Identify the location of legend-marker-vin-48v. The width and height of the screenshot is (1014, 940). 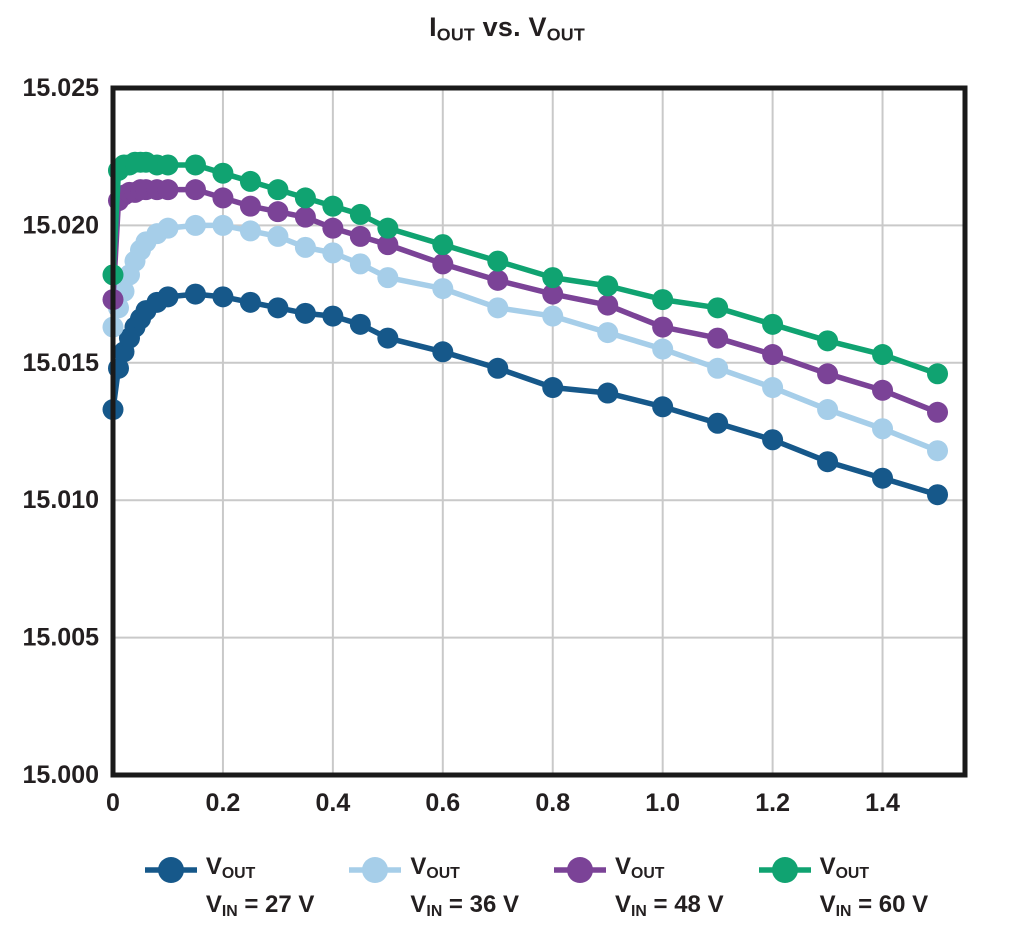
(580, 870).